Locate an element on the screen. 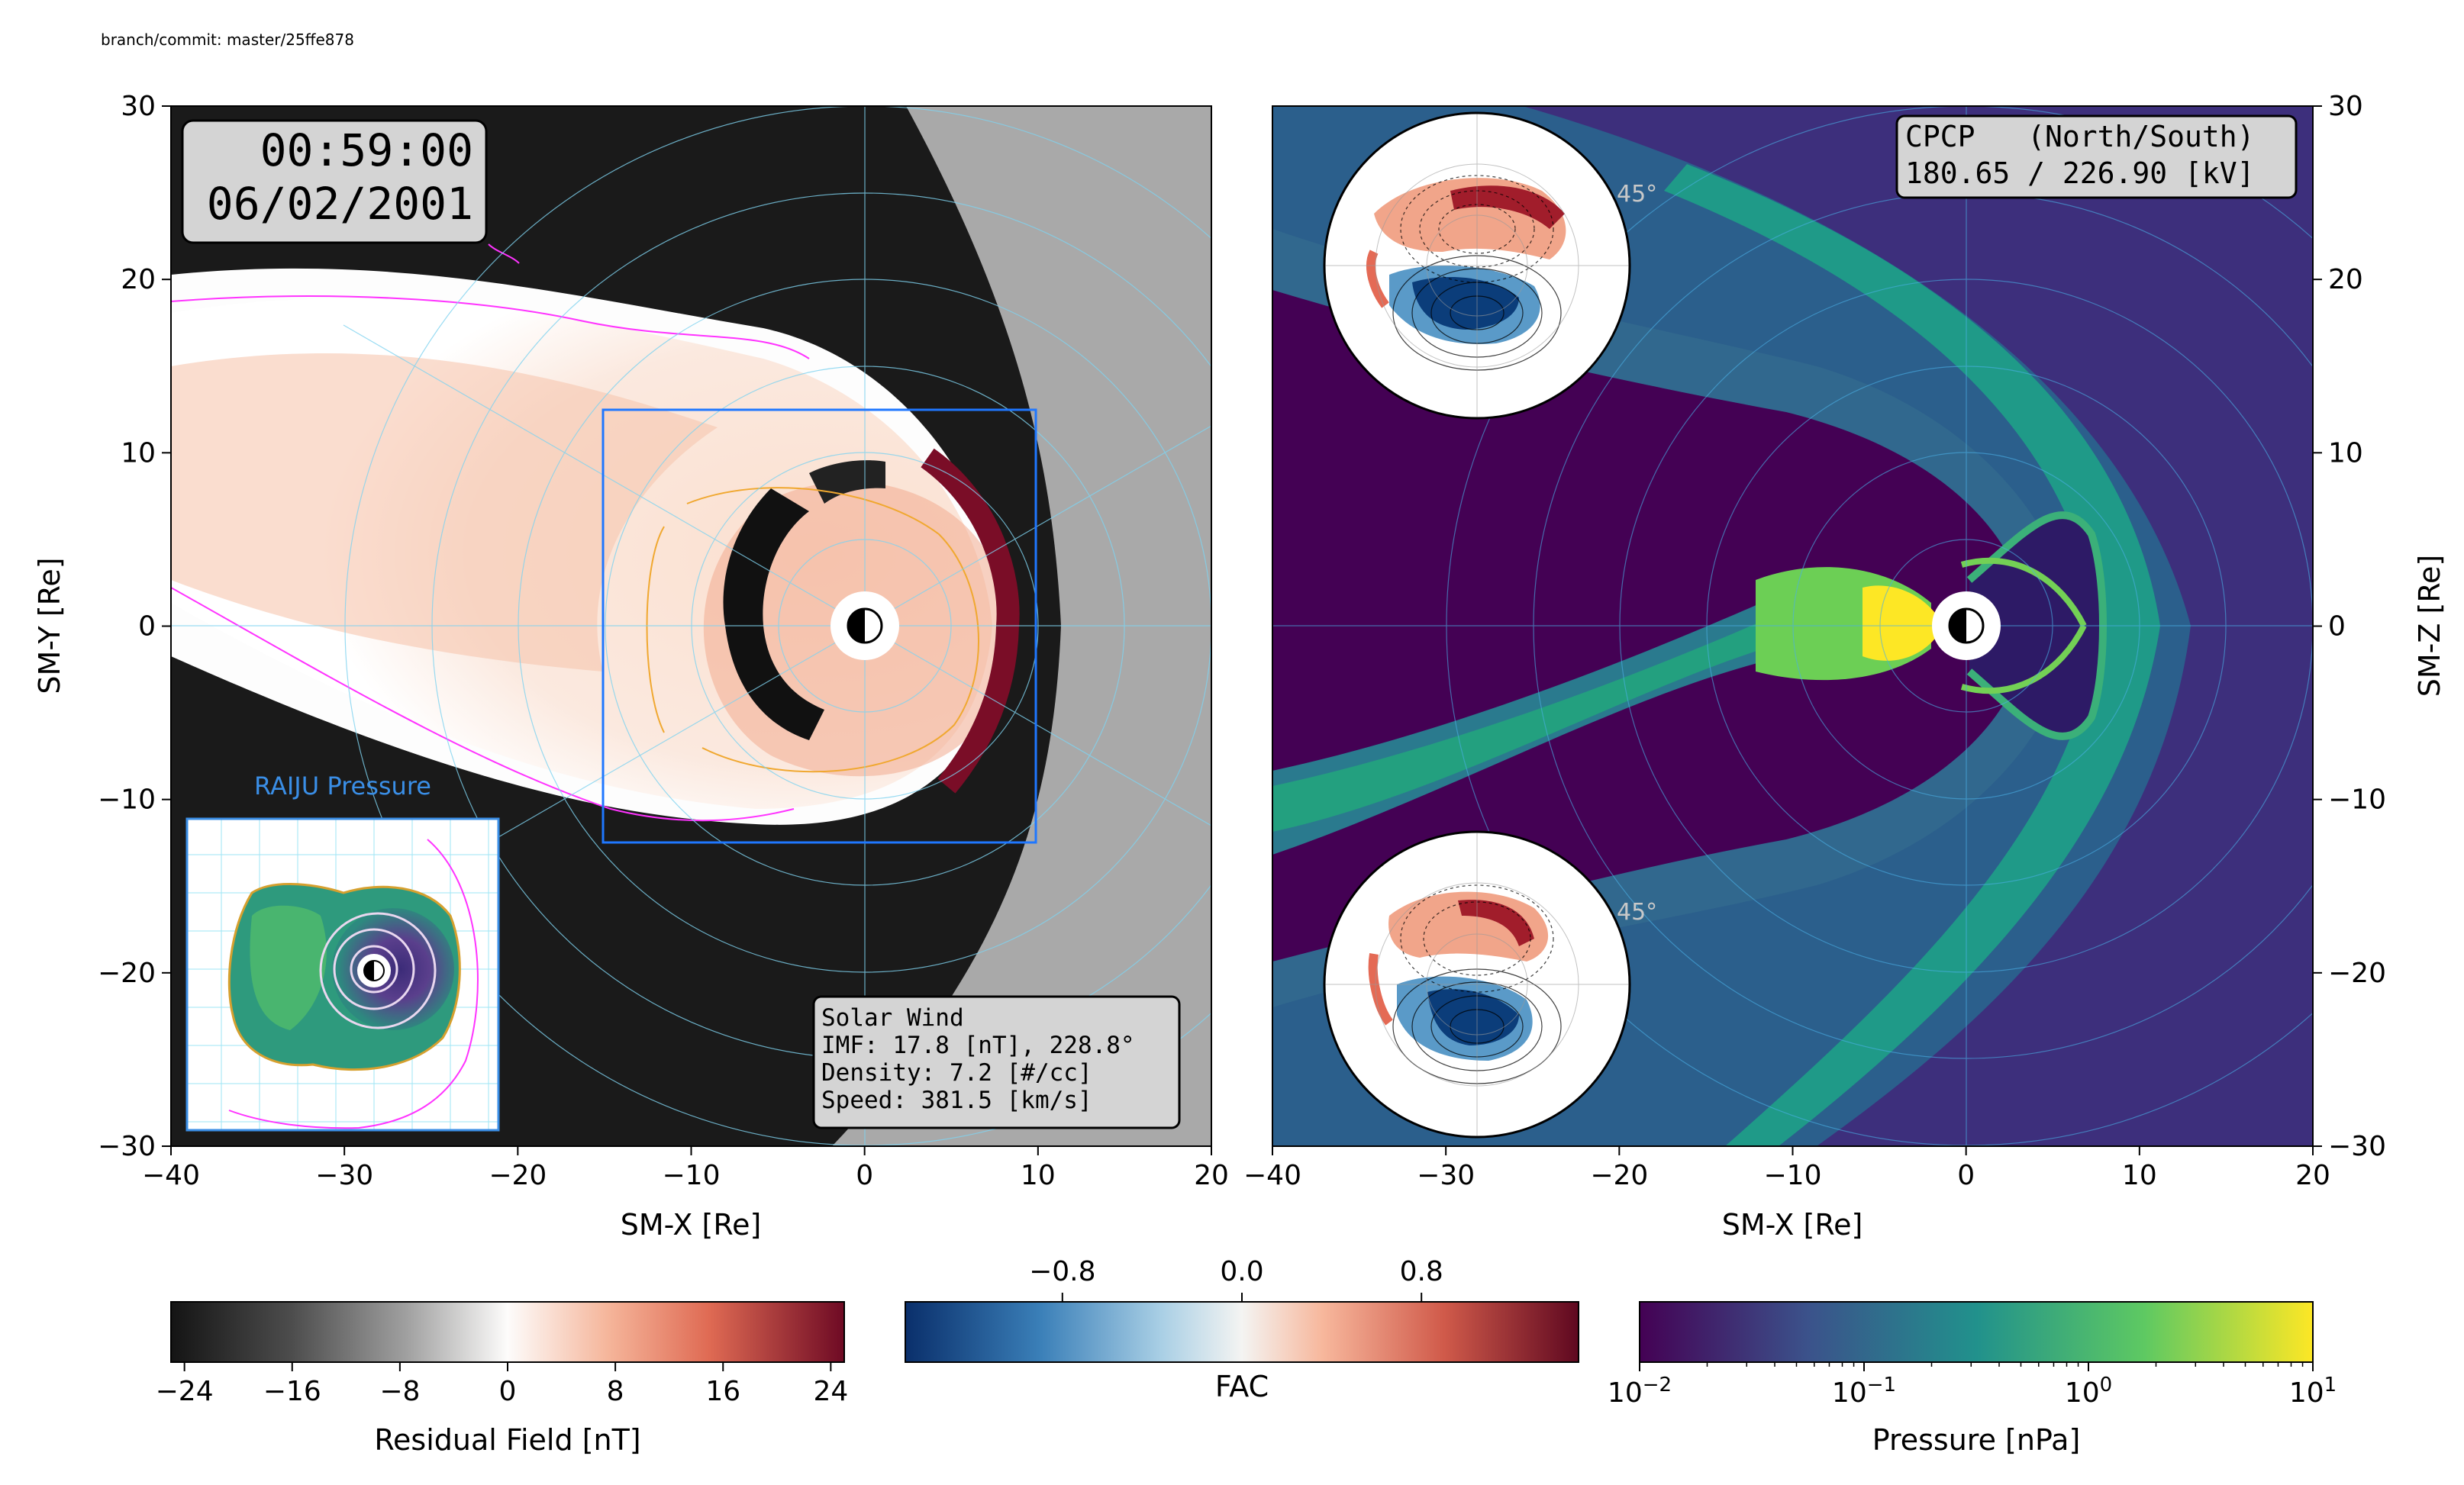 This screenshot has height=1485, width=2464. right-xlabel: SM-X [Re] is located at coordinates (1793, 1225).